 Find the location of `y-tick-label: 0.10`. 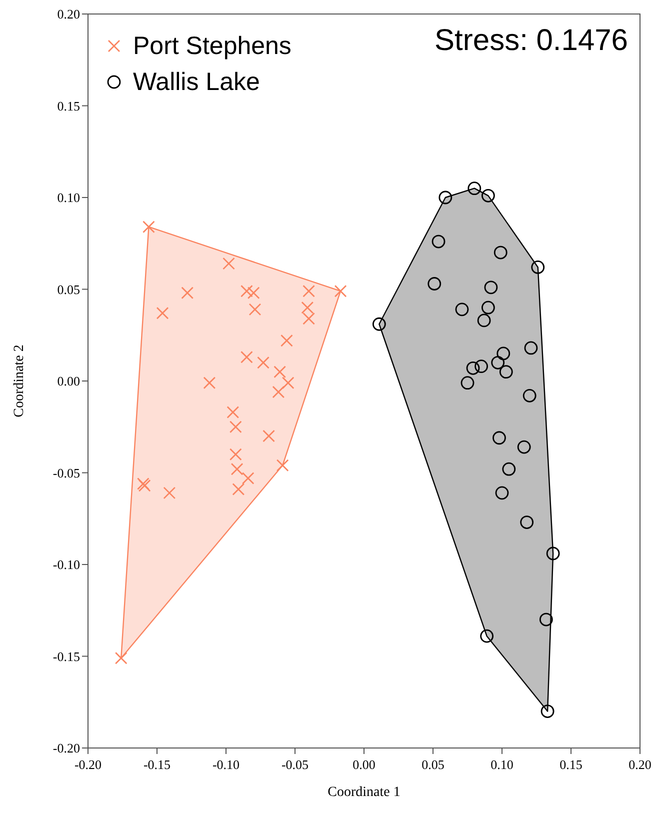

y-tick-label: 0.10 is located at coordinates (68, 198).